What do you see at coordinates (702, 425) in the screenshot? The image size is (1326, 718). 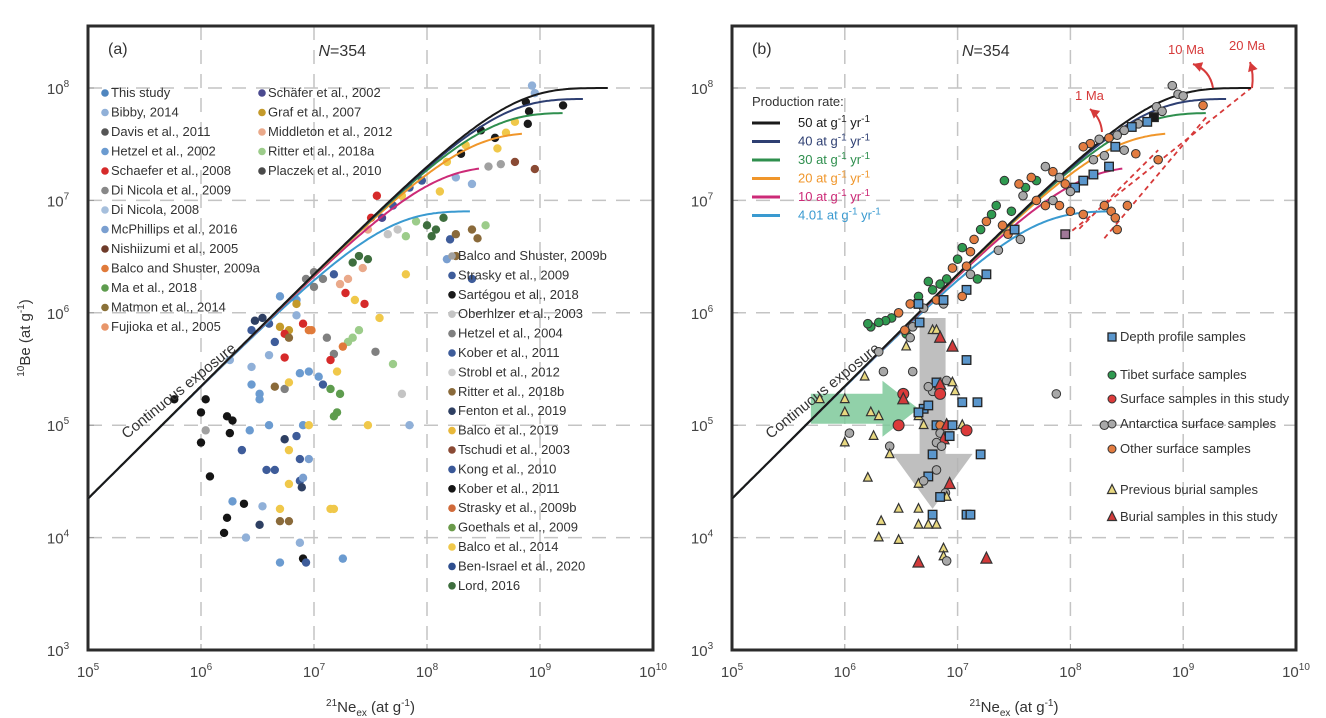 I see `y-tick-label: 10⁵` at bounding box center [702, 425].